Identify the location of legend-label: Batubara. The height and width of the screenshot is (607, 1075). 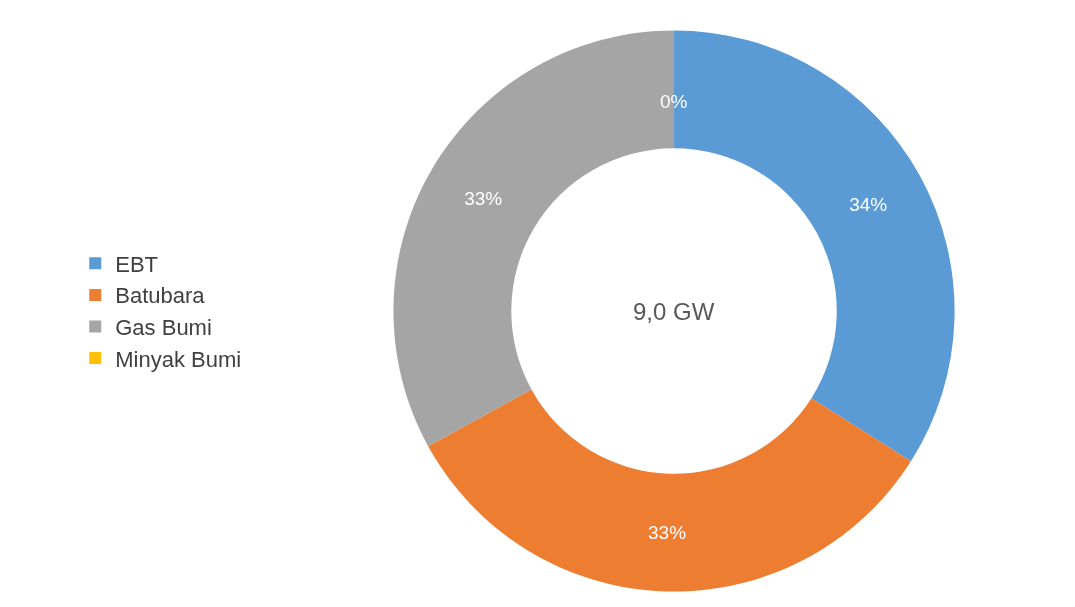
(160, 296).